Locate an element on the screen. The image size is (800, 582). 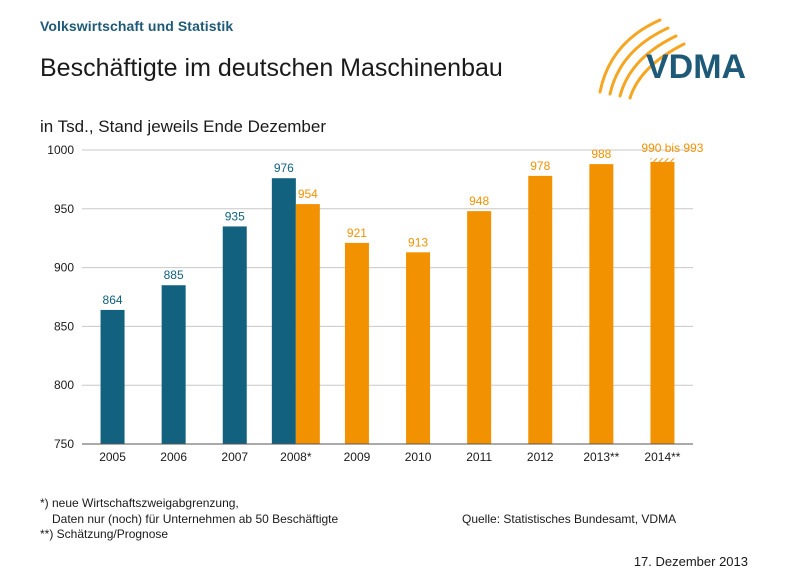
x-tick-label: 2006 is located at coordinates (173, 457).